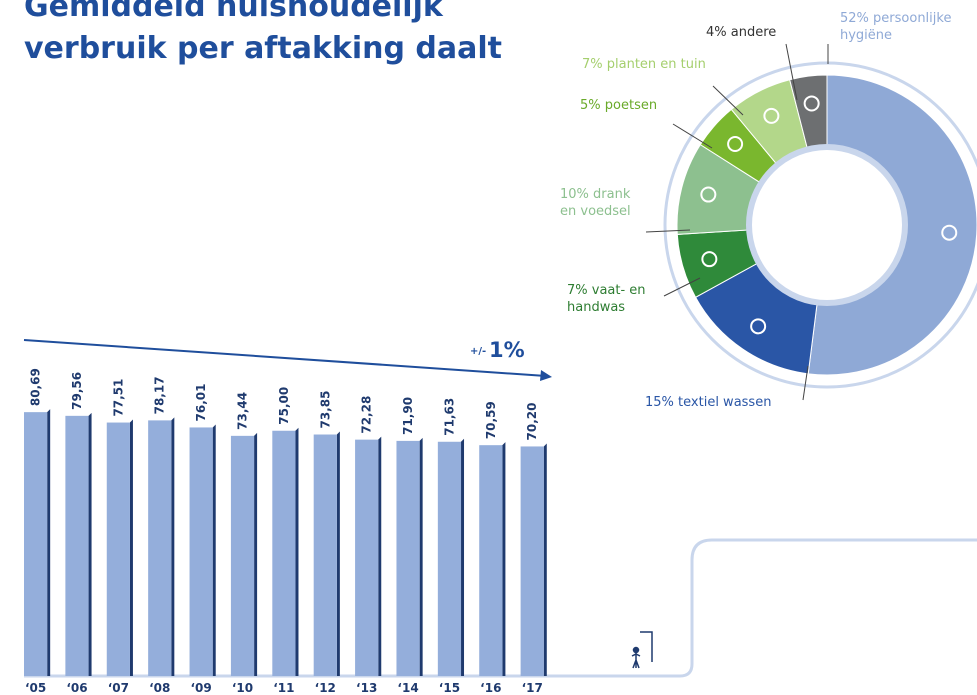 The image size is (977, 695). Describe the element at coordinates (507, 350) in the screenshot. I see `annotation: 1%` at that location.